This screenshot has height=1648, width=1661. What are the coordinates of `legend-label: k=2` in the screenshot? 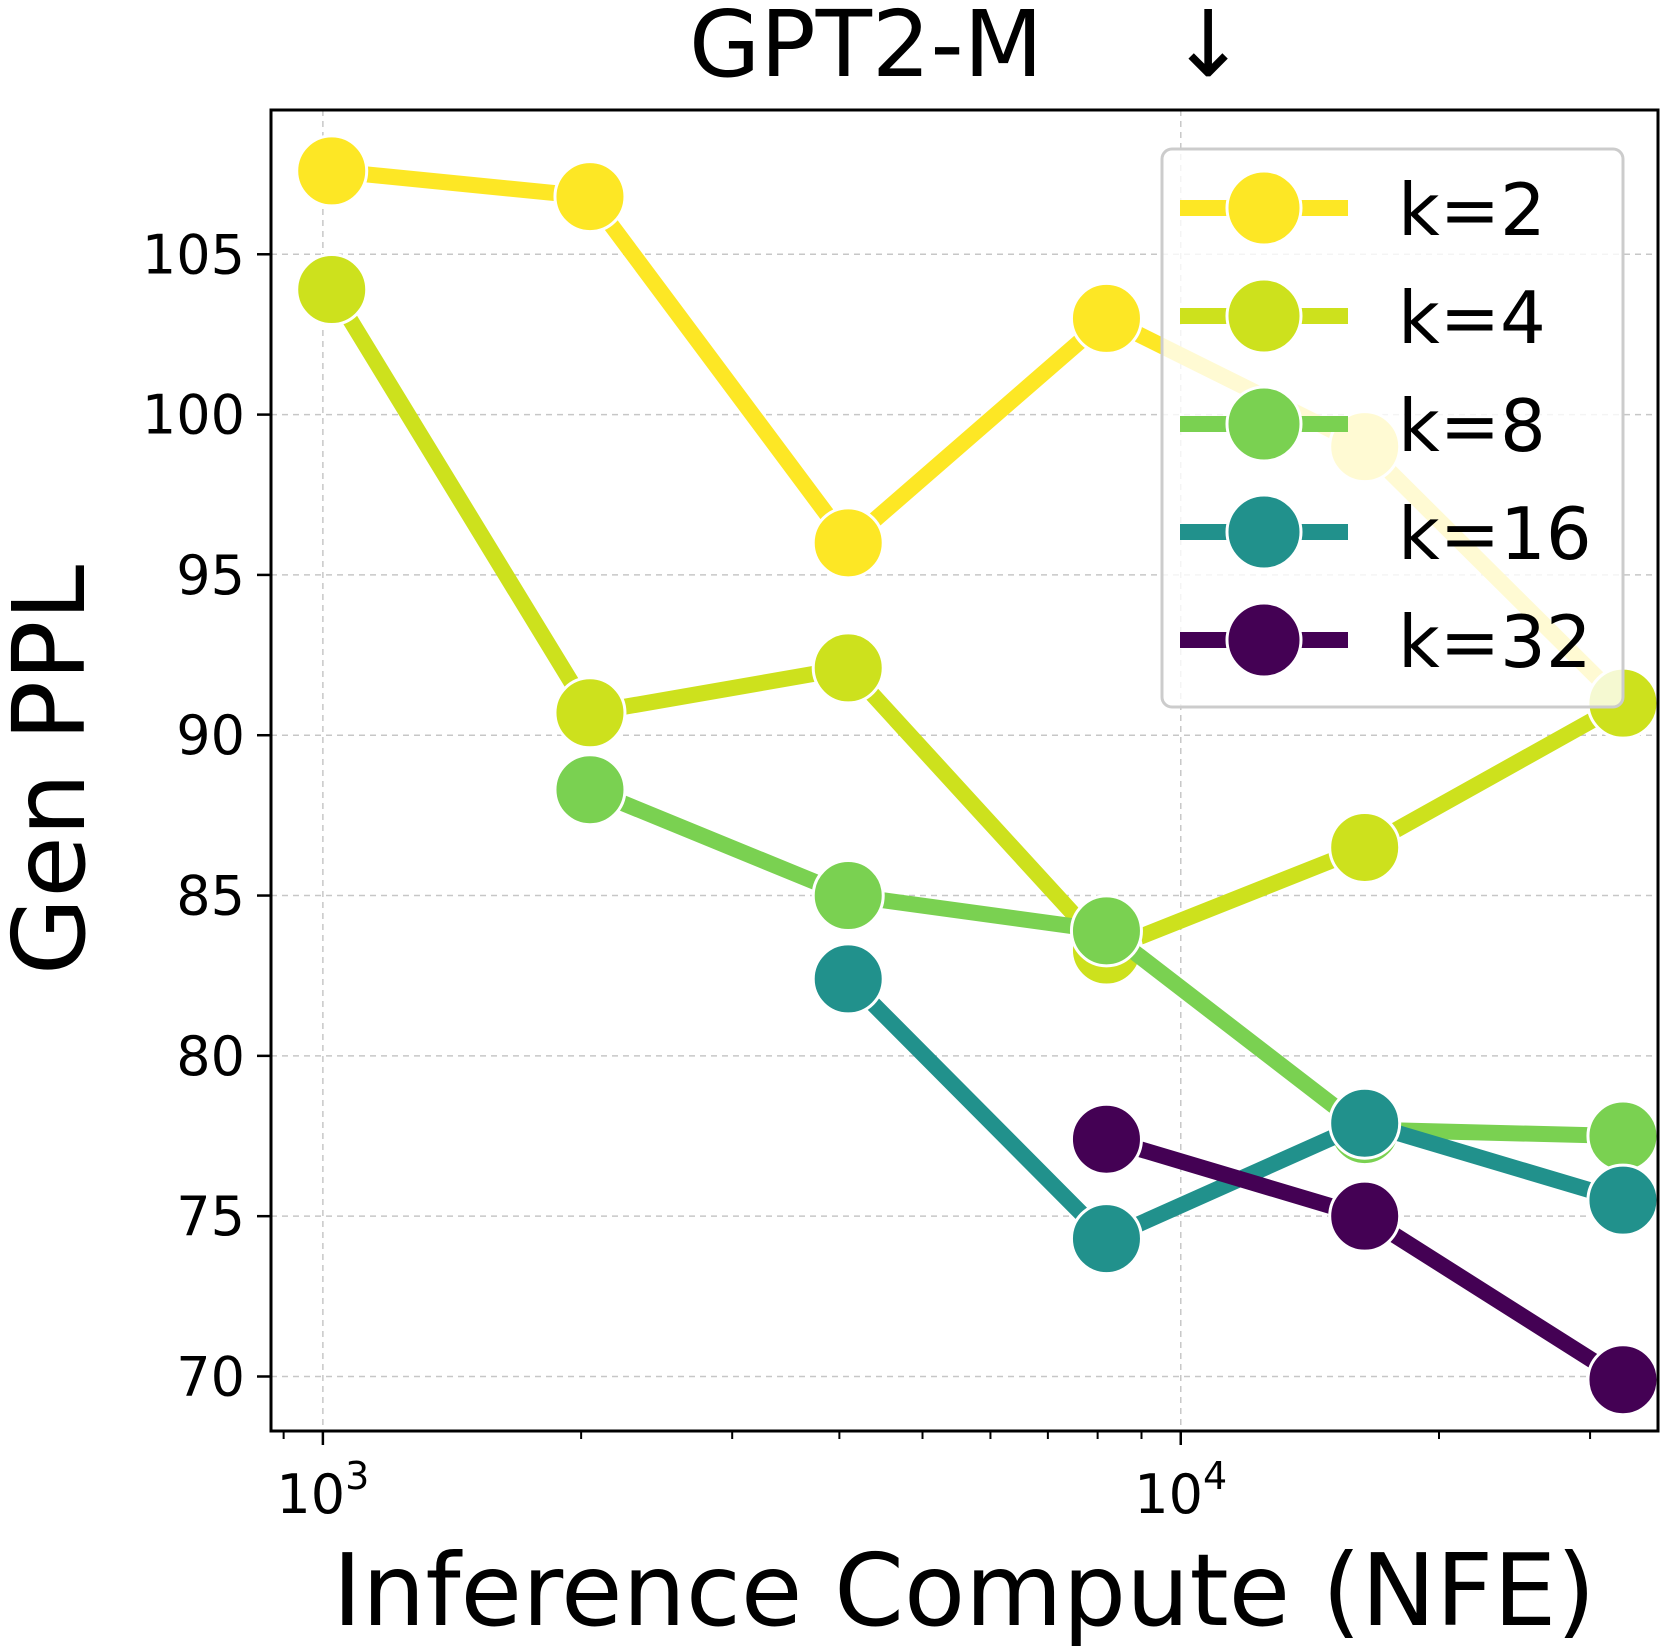 It's located at (1472, 210).